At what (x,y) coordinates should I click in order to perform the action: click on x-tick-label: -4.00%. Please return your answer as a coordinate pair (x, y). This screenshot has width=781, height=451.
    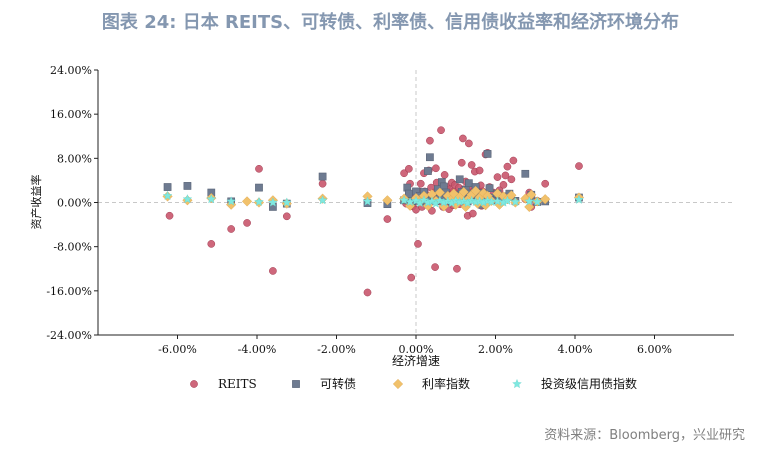
    Looking at the image, I should click on (257, 349).